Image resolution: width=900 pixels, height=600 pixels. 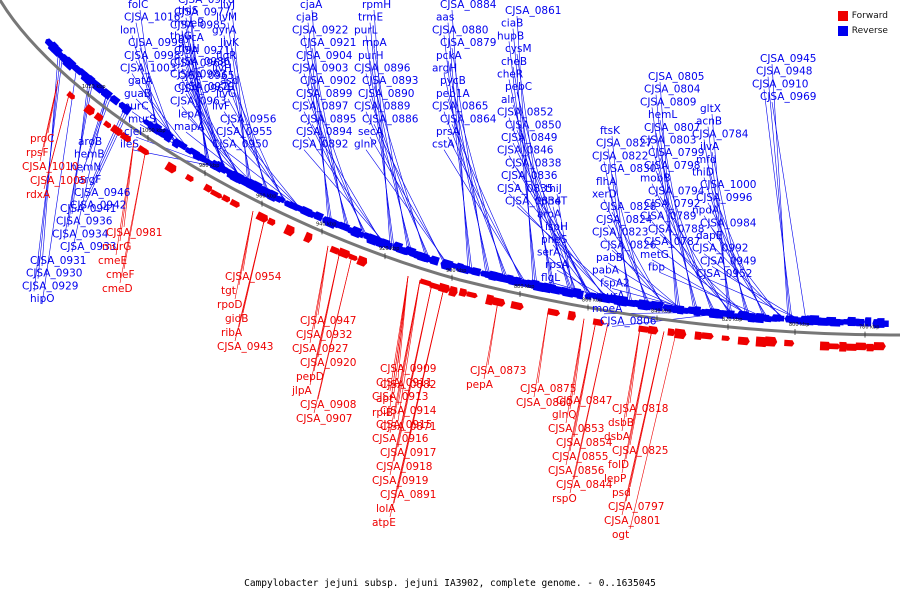 I want to click on gene-label: CJSA_0809, so click(x=668, y=102).